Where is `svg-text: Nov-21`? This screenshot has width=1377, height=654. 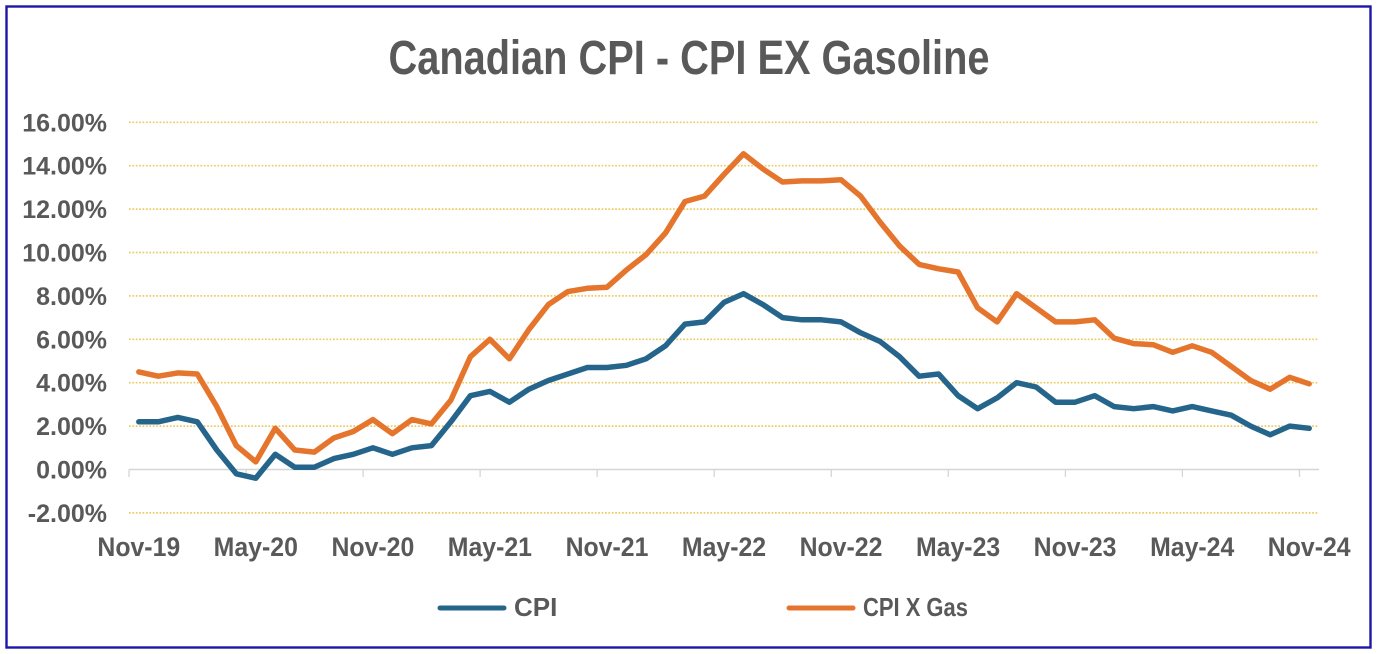
svg-text: Nov-21 is located at coordinates (607, 547).